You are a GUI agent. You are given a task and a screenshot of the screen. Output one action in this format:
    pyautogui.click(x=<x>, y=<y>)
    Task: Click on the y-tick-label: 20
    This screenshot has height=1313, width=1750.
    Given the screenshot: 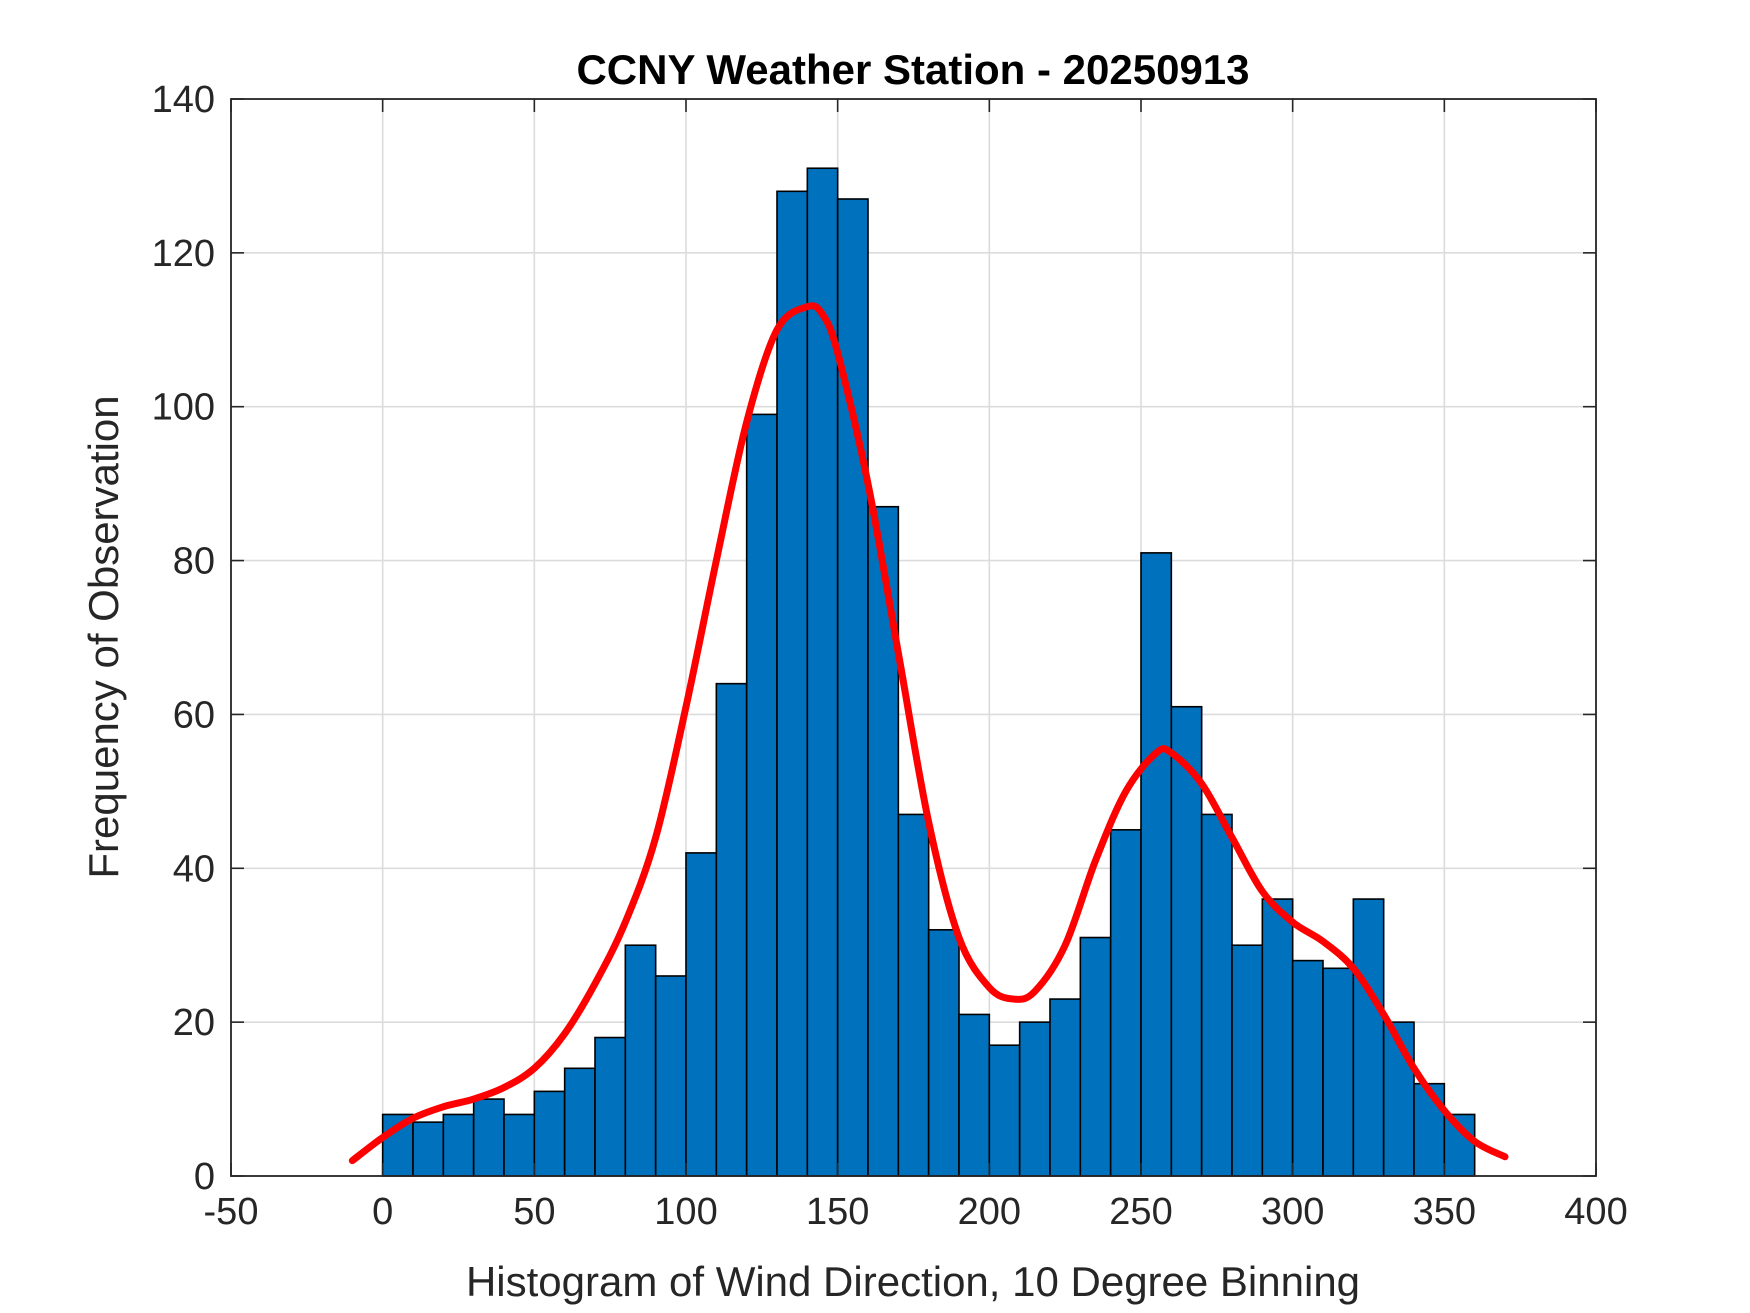 What is the action you would take?
    pyautogui.click(x=194, y=1023)
    